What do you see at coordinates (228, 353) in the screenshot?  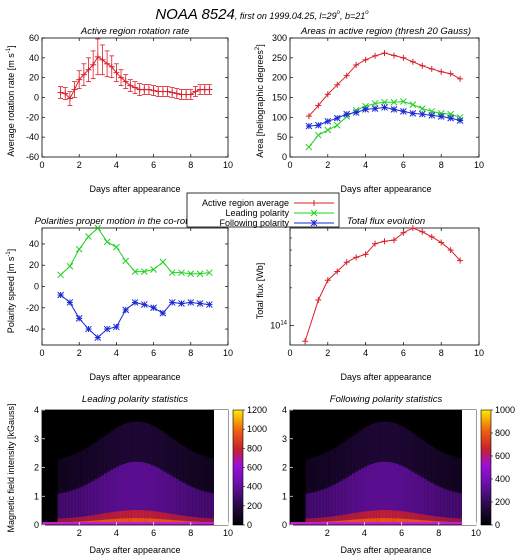 I see `motion-xtick-label: 10` at bounding box center [228, 353].